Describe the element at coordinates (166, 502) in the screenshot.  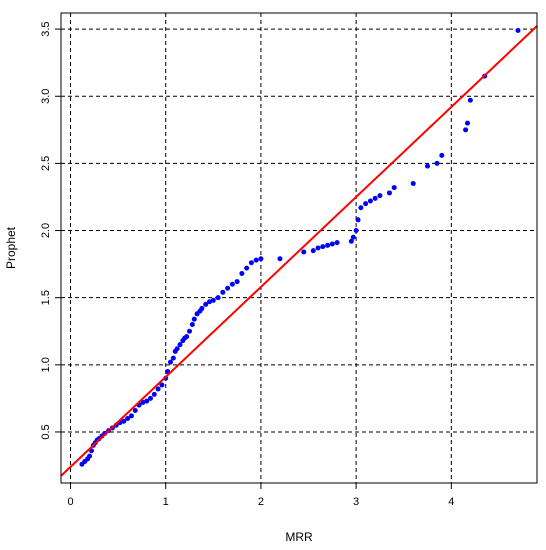
I see `x-tick-label: 1` at that location.